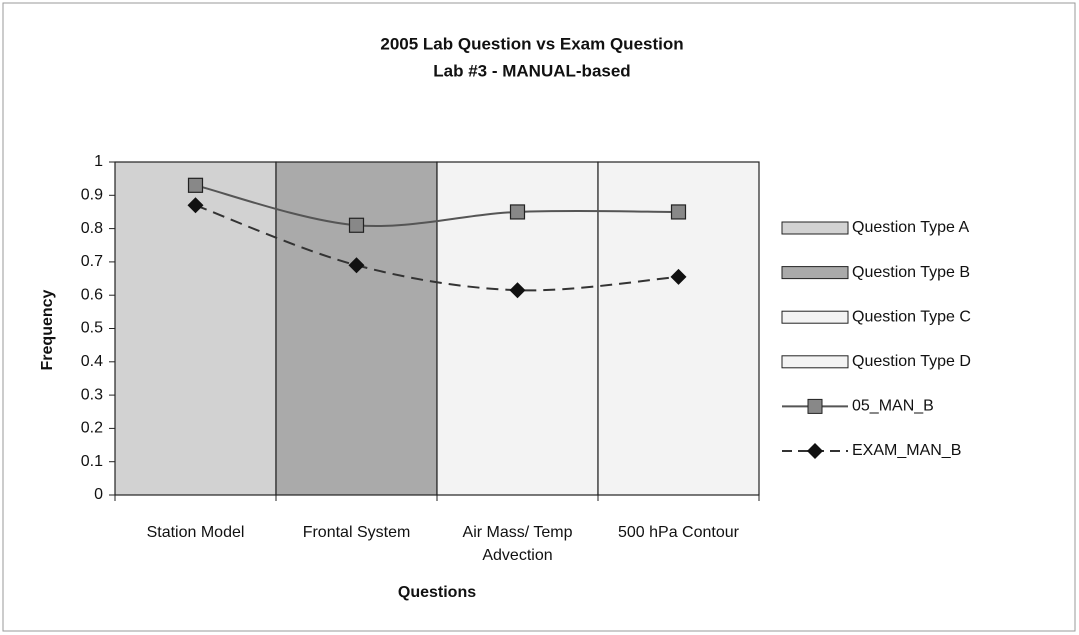 The width and height of the screenshot is (1079, 635). Describe the element at coordinates (910, 227) in the screenshot. I see `legend-label: Question Type A` at that location.